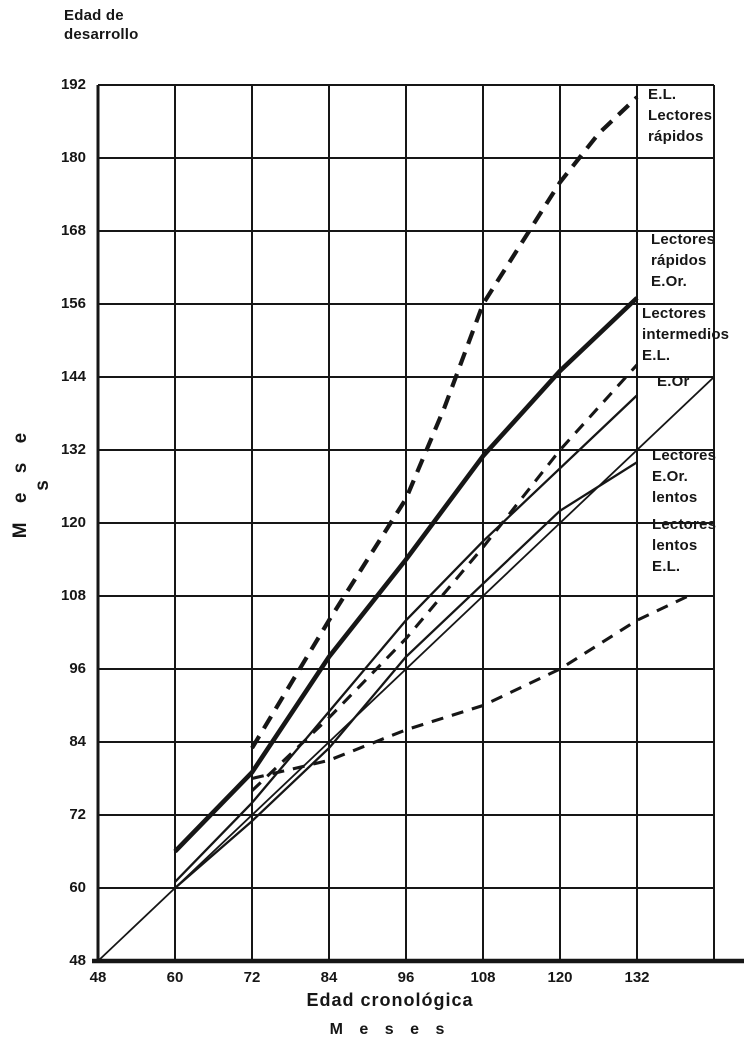  What do you see at coordinates (77, 814) in the screenshot?
I see `y-tick-label-72: 72` at bounding box center [77, 814].